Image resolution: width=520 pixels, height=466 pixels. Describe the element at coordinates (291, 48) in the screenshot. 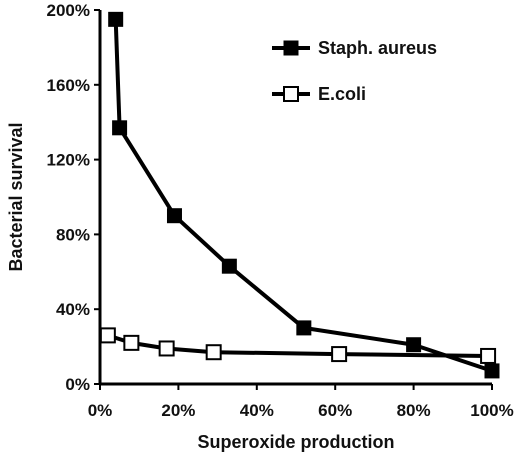

I see `legend-marker-staph-aureus` at that location.